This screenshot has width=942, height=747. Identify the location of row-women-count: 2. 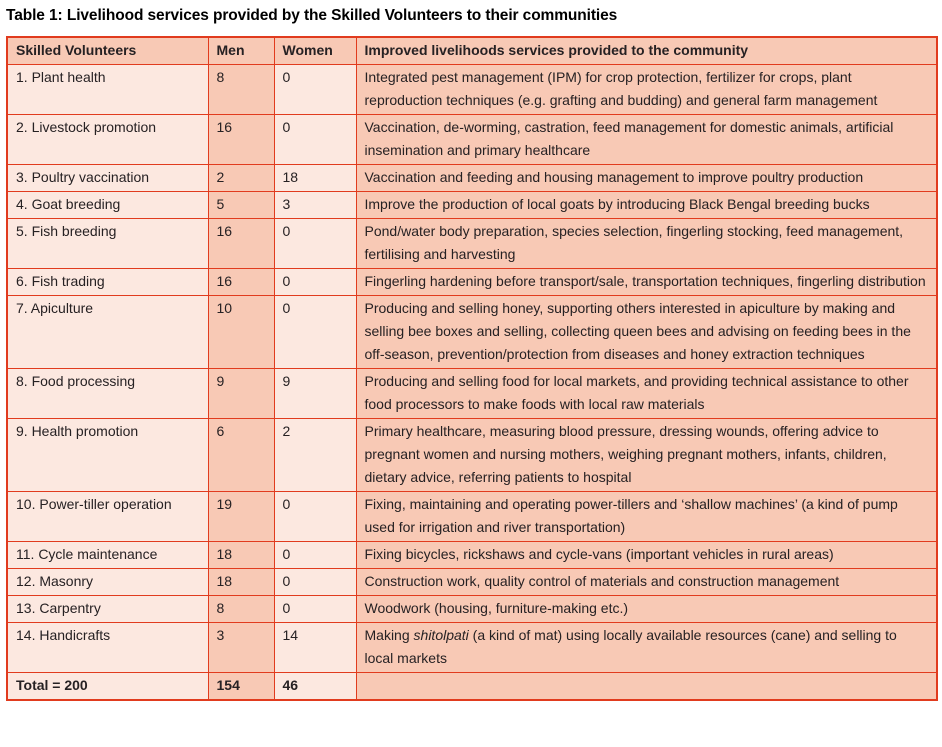
(315, 455).